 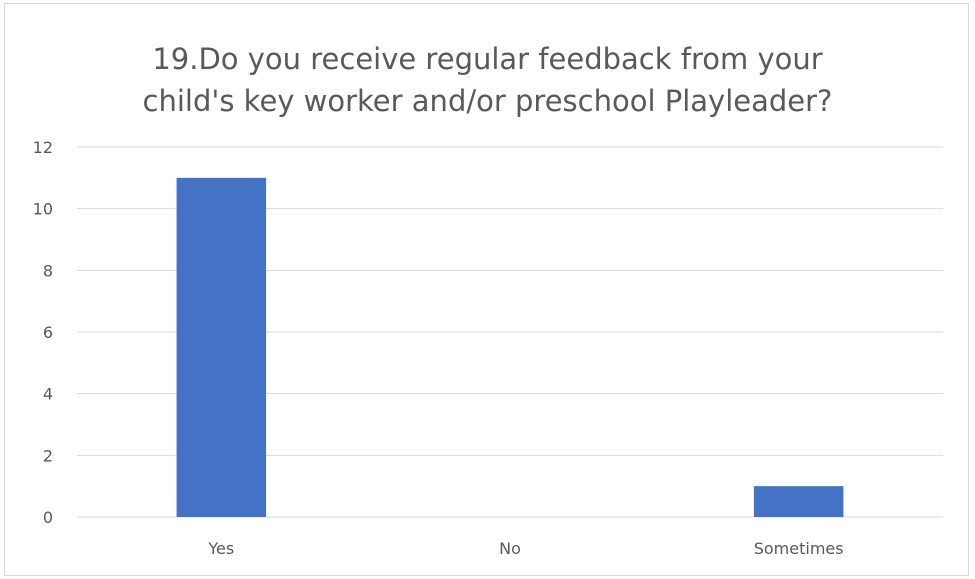 I want to click on y-tick-label-12: 12, so click(x=43, y=147).